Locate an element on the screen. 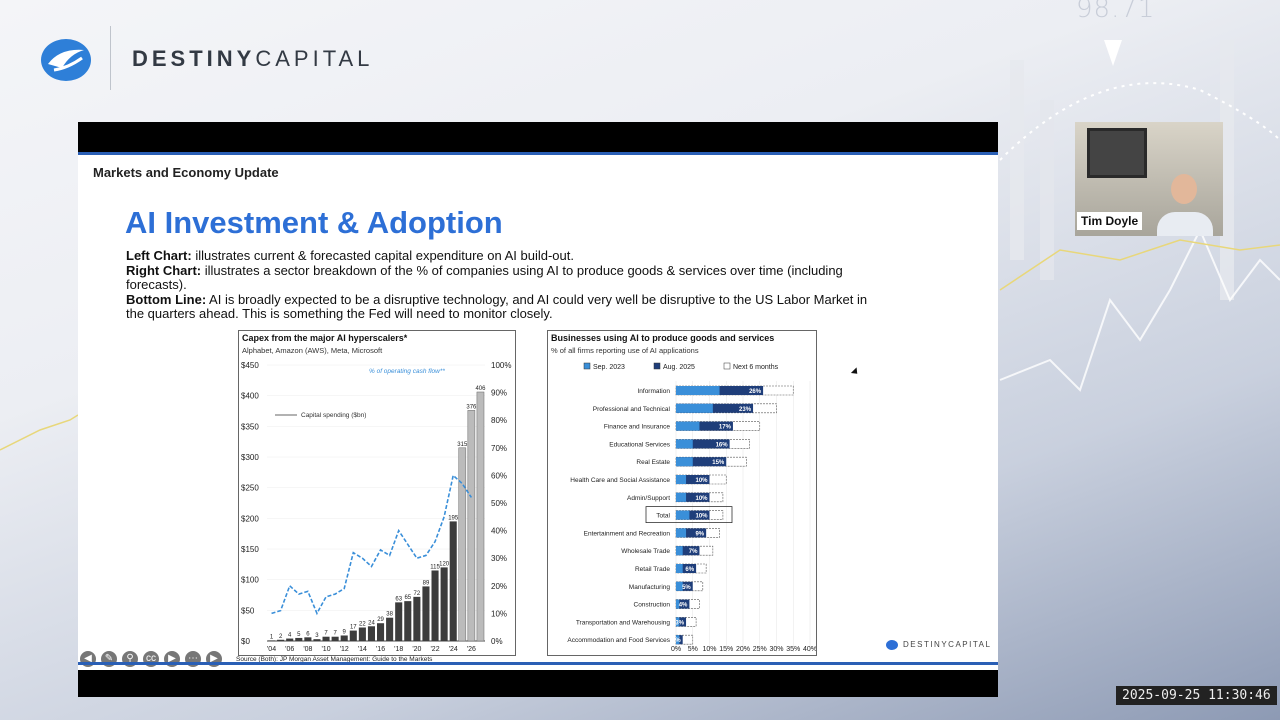 The width and height of the screenshot is (1280, 720). y-tick-label: $0 is located at coordinates (245, 641).